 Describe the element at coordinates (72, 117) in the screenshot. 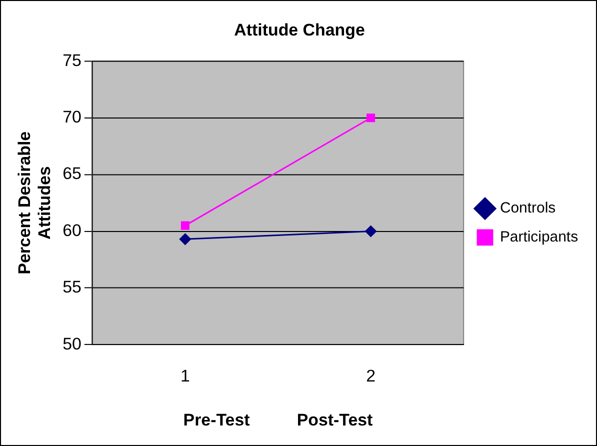

I see `y-tick-label: 70` at that location.